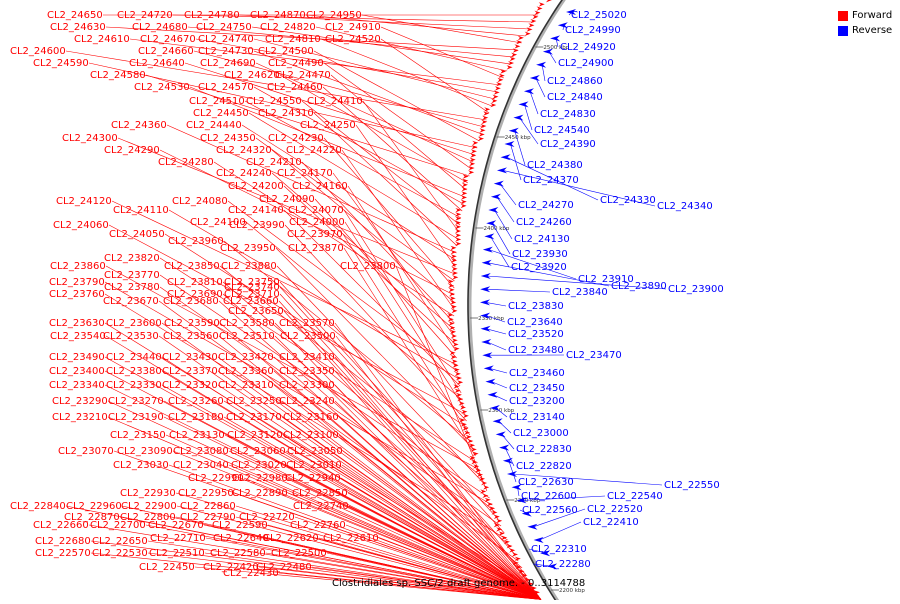  What do you see at coordinates (136, 417) in the screenshot?
I see `forward-gene-label: CL2_23190` at bounding box center [136, 417].